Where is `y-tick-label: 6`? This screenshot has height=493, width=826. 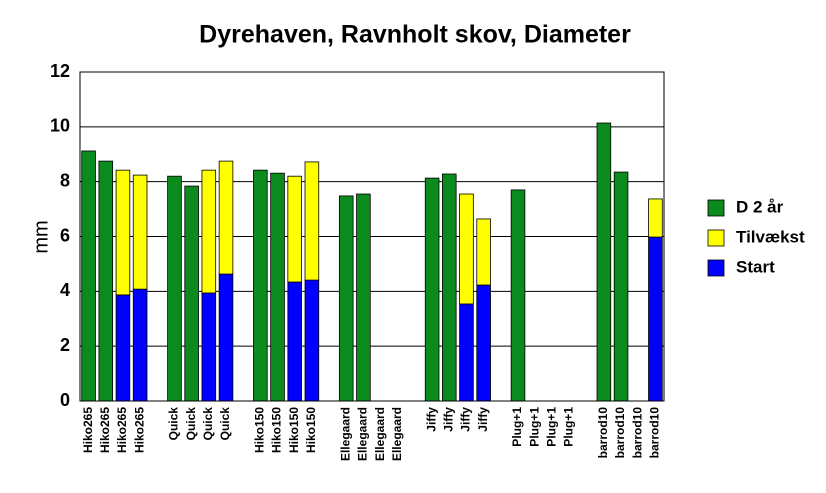
y-tick-label: 6 is located at coordinates (65, 235).